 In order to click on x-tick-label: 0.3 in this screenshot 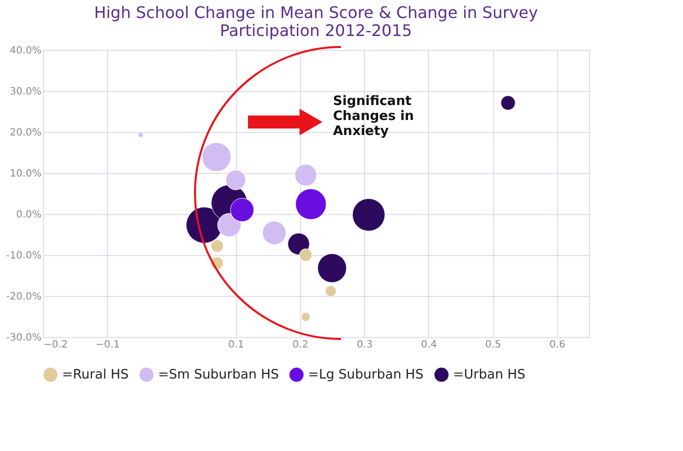, I will do `click(364, 345)`.